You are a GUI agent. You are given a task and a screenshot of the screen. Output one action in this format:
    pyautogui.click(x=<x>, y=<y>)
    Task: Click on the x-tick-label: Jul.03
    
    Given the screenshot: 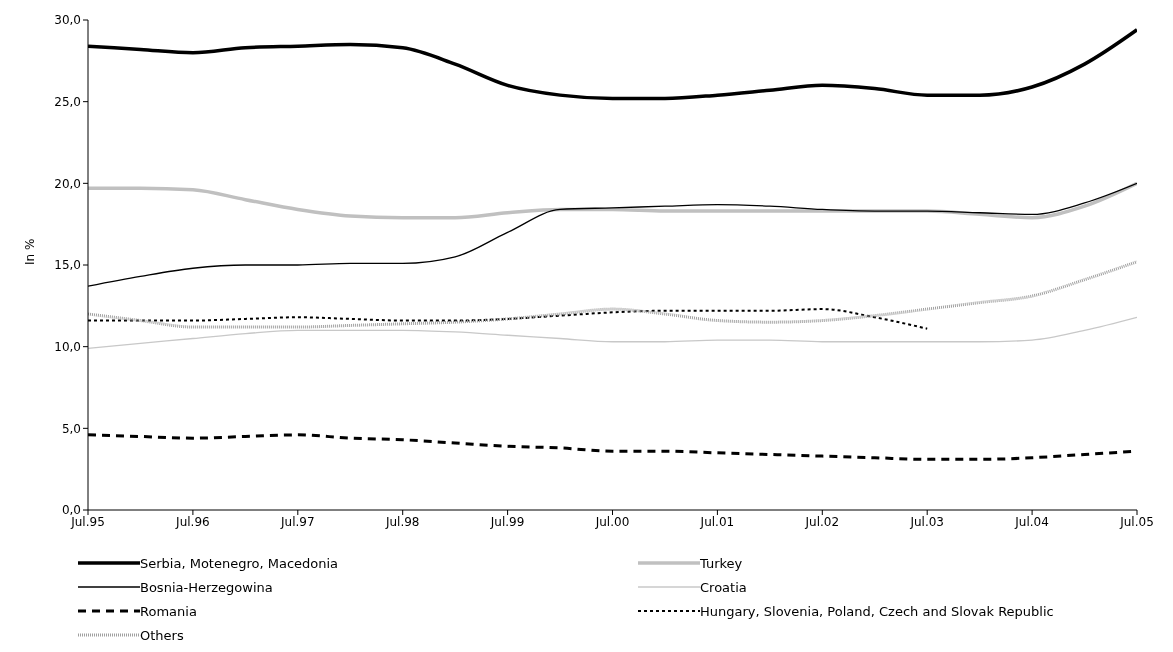 What is the action you would take?
    pyautogui.click(x=926, y=521)
    